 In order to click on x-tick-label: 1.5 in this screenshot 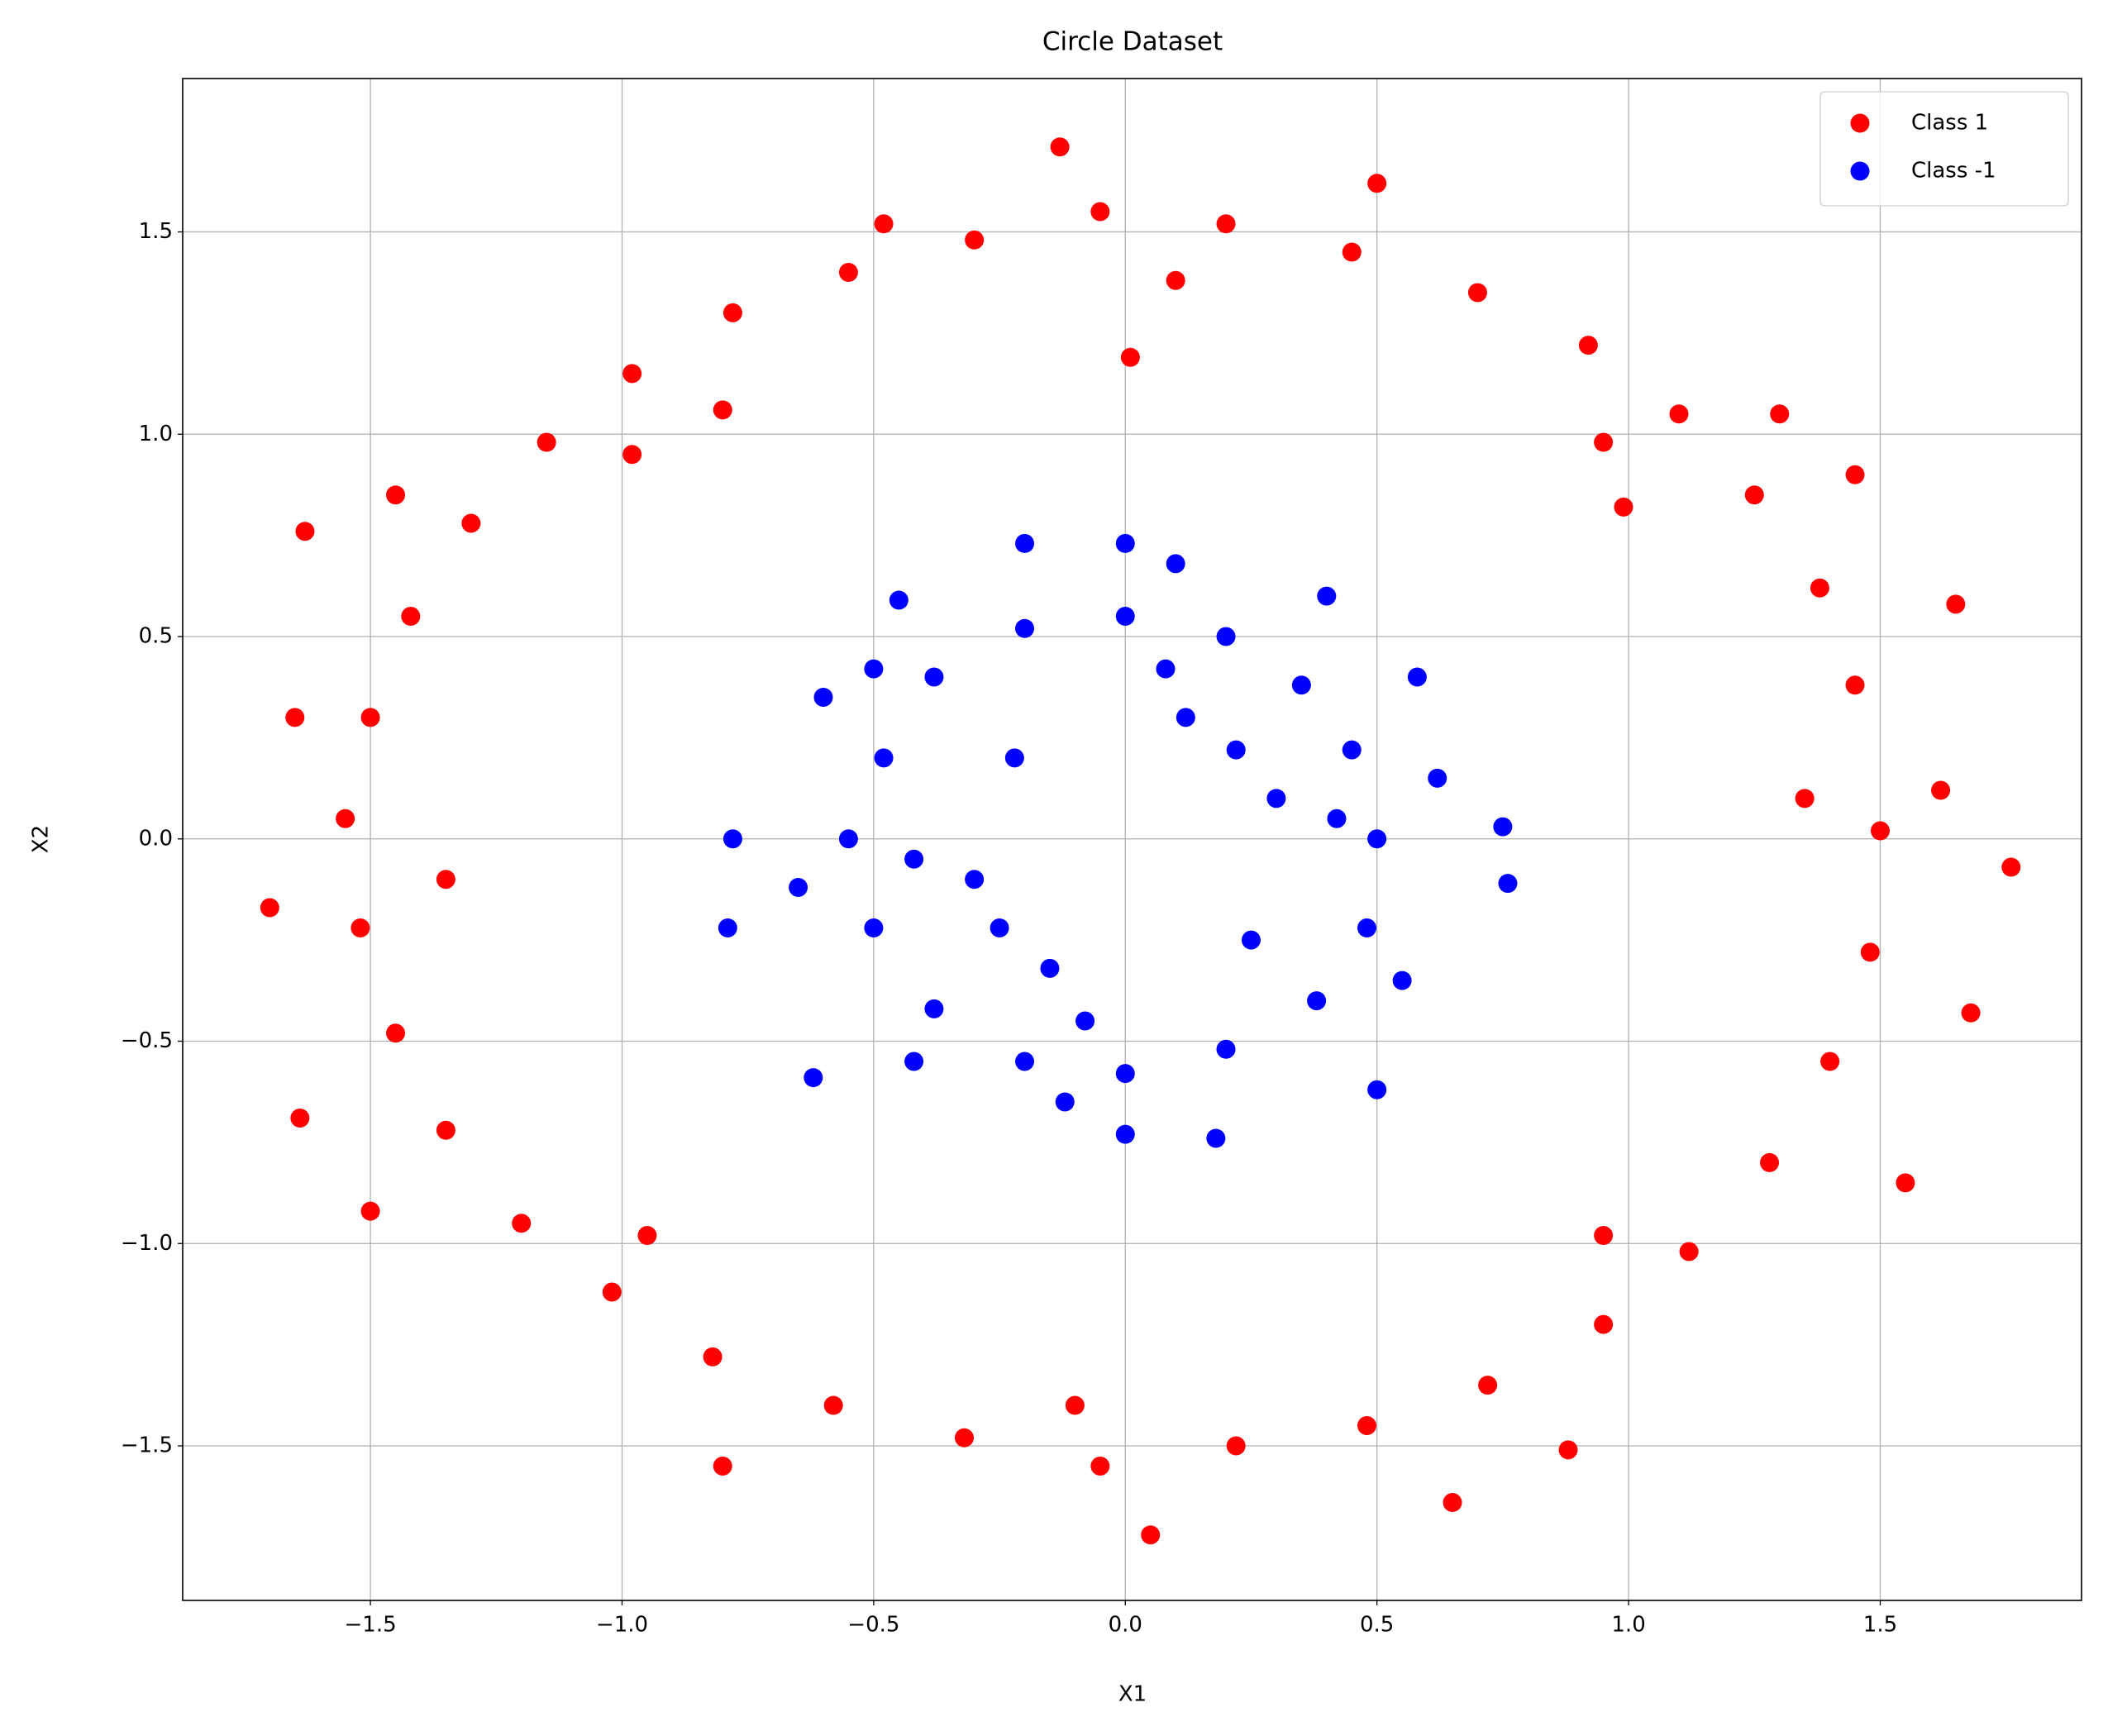, I will do `click(1880, 1626)`.